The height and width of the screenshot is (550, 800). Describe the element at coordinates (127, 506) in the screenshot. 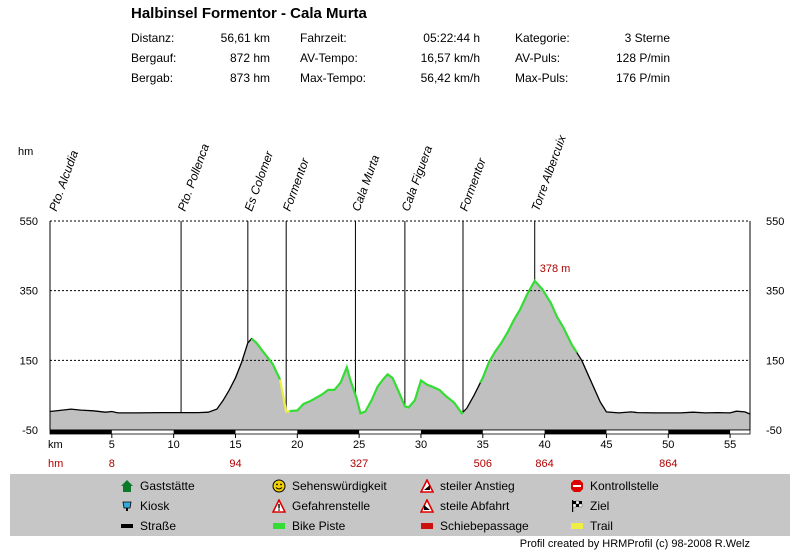

I see `kiosk-cup-icon` at that location.